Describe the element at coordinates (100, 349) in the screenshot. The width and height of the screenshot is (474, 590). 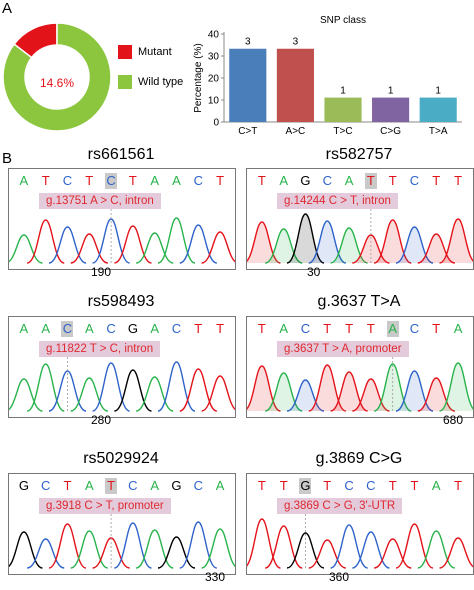
I see `mutation-label: g.11822 T > C, intron` at that location.